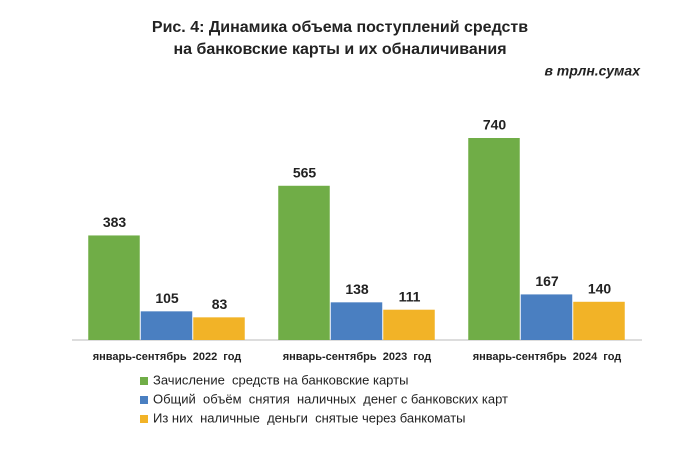 This screenshot has width=680, height=458. What do you see at coordinates (115, 222) in the screenshot?
I see `data-label: 383` at bounding box center [115, 222].